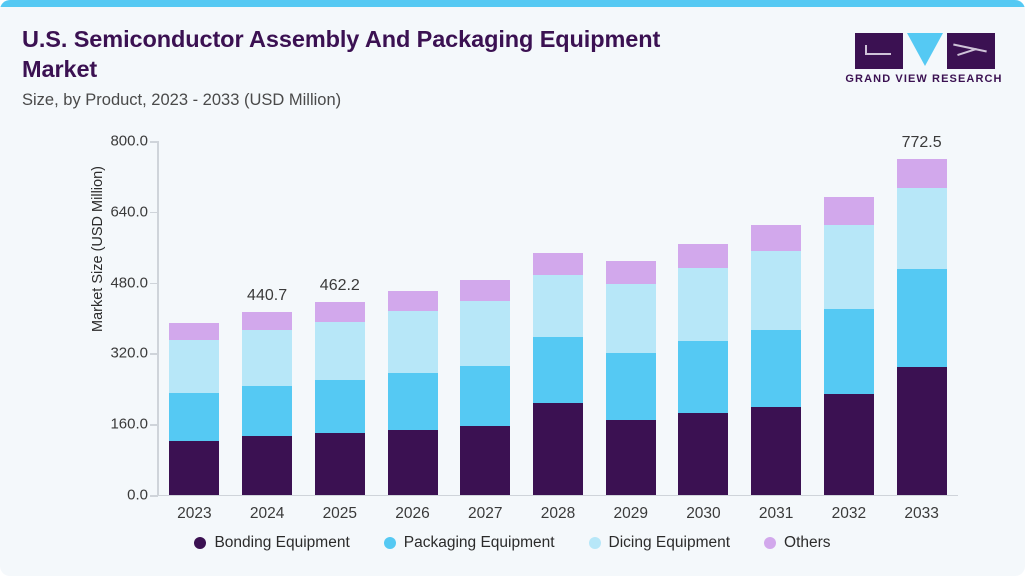 The height and width of the screenshot is (576, 1025). What do you see at coordinates (158, 318) in the screenshot?
I see `y-axis-line` at bounding box center [158, 318].